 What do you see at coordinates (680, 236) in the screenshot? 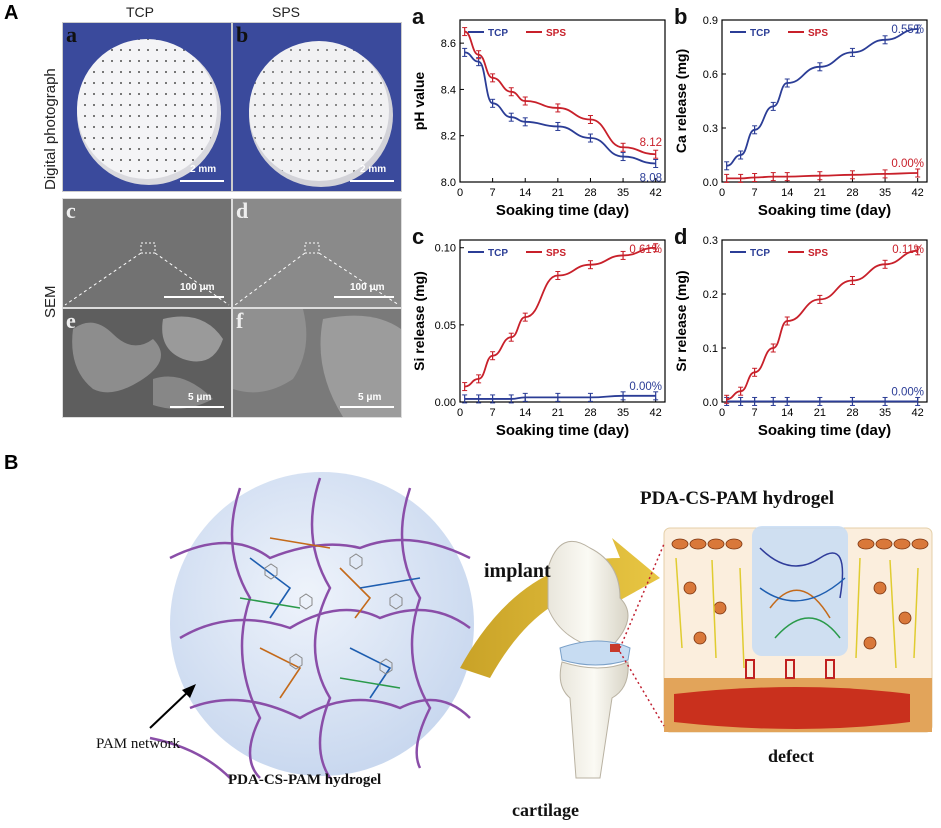
I see `panel-letter-sr: d` at bounding box center [680, 236].